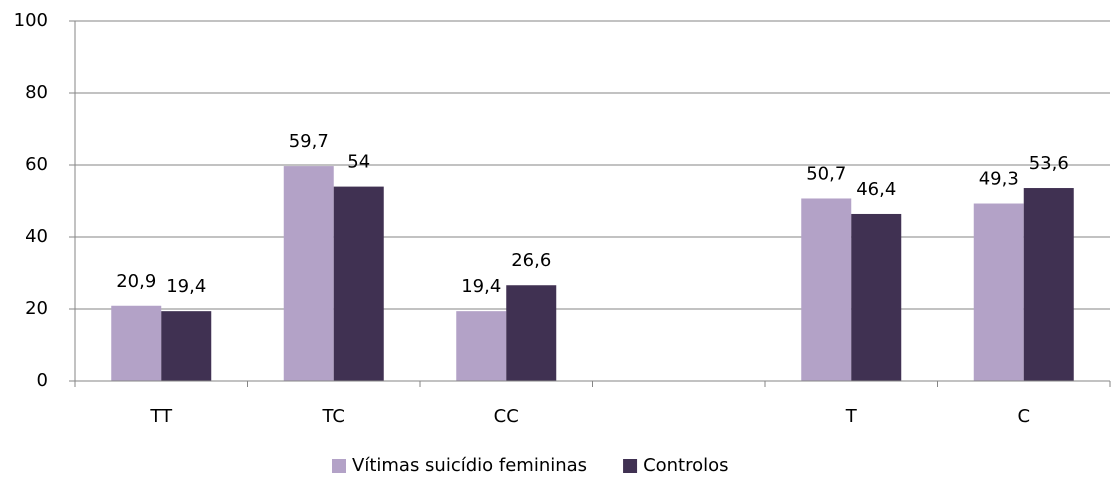 The width and height of the screenshot is (1116, 477). I want to click on data-label: 20,9, so click(136, 281).